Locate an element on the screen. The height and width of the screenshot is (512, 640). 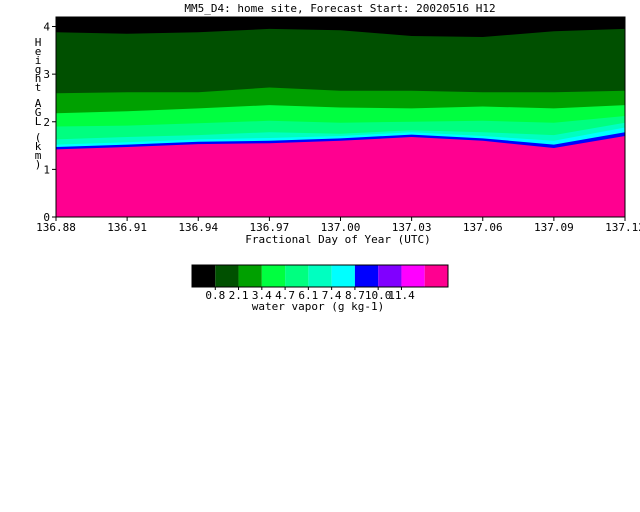
y-axis-label-char: G is located at coordinates (38, 112).